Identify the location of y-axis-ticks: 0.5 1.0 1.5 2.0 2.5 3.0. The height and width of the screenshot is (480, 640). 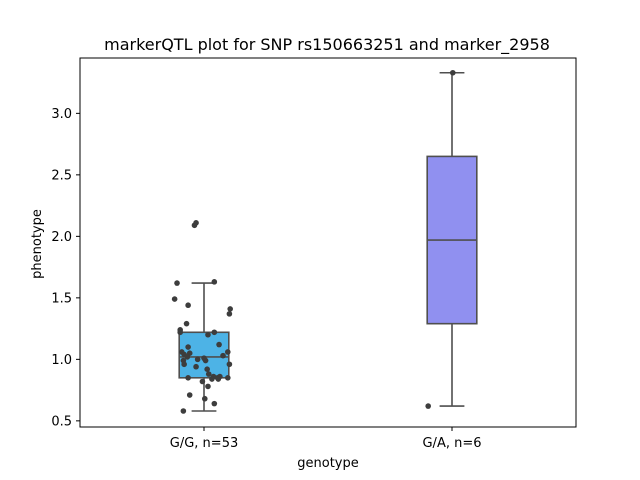
(65, 268).